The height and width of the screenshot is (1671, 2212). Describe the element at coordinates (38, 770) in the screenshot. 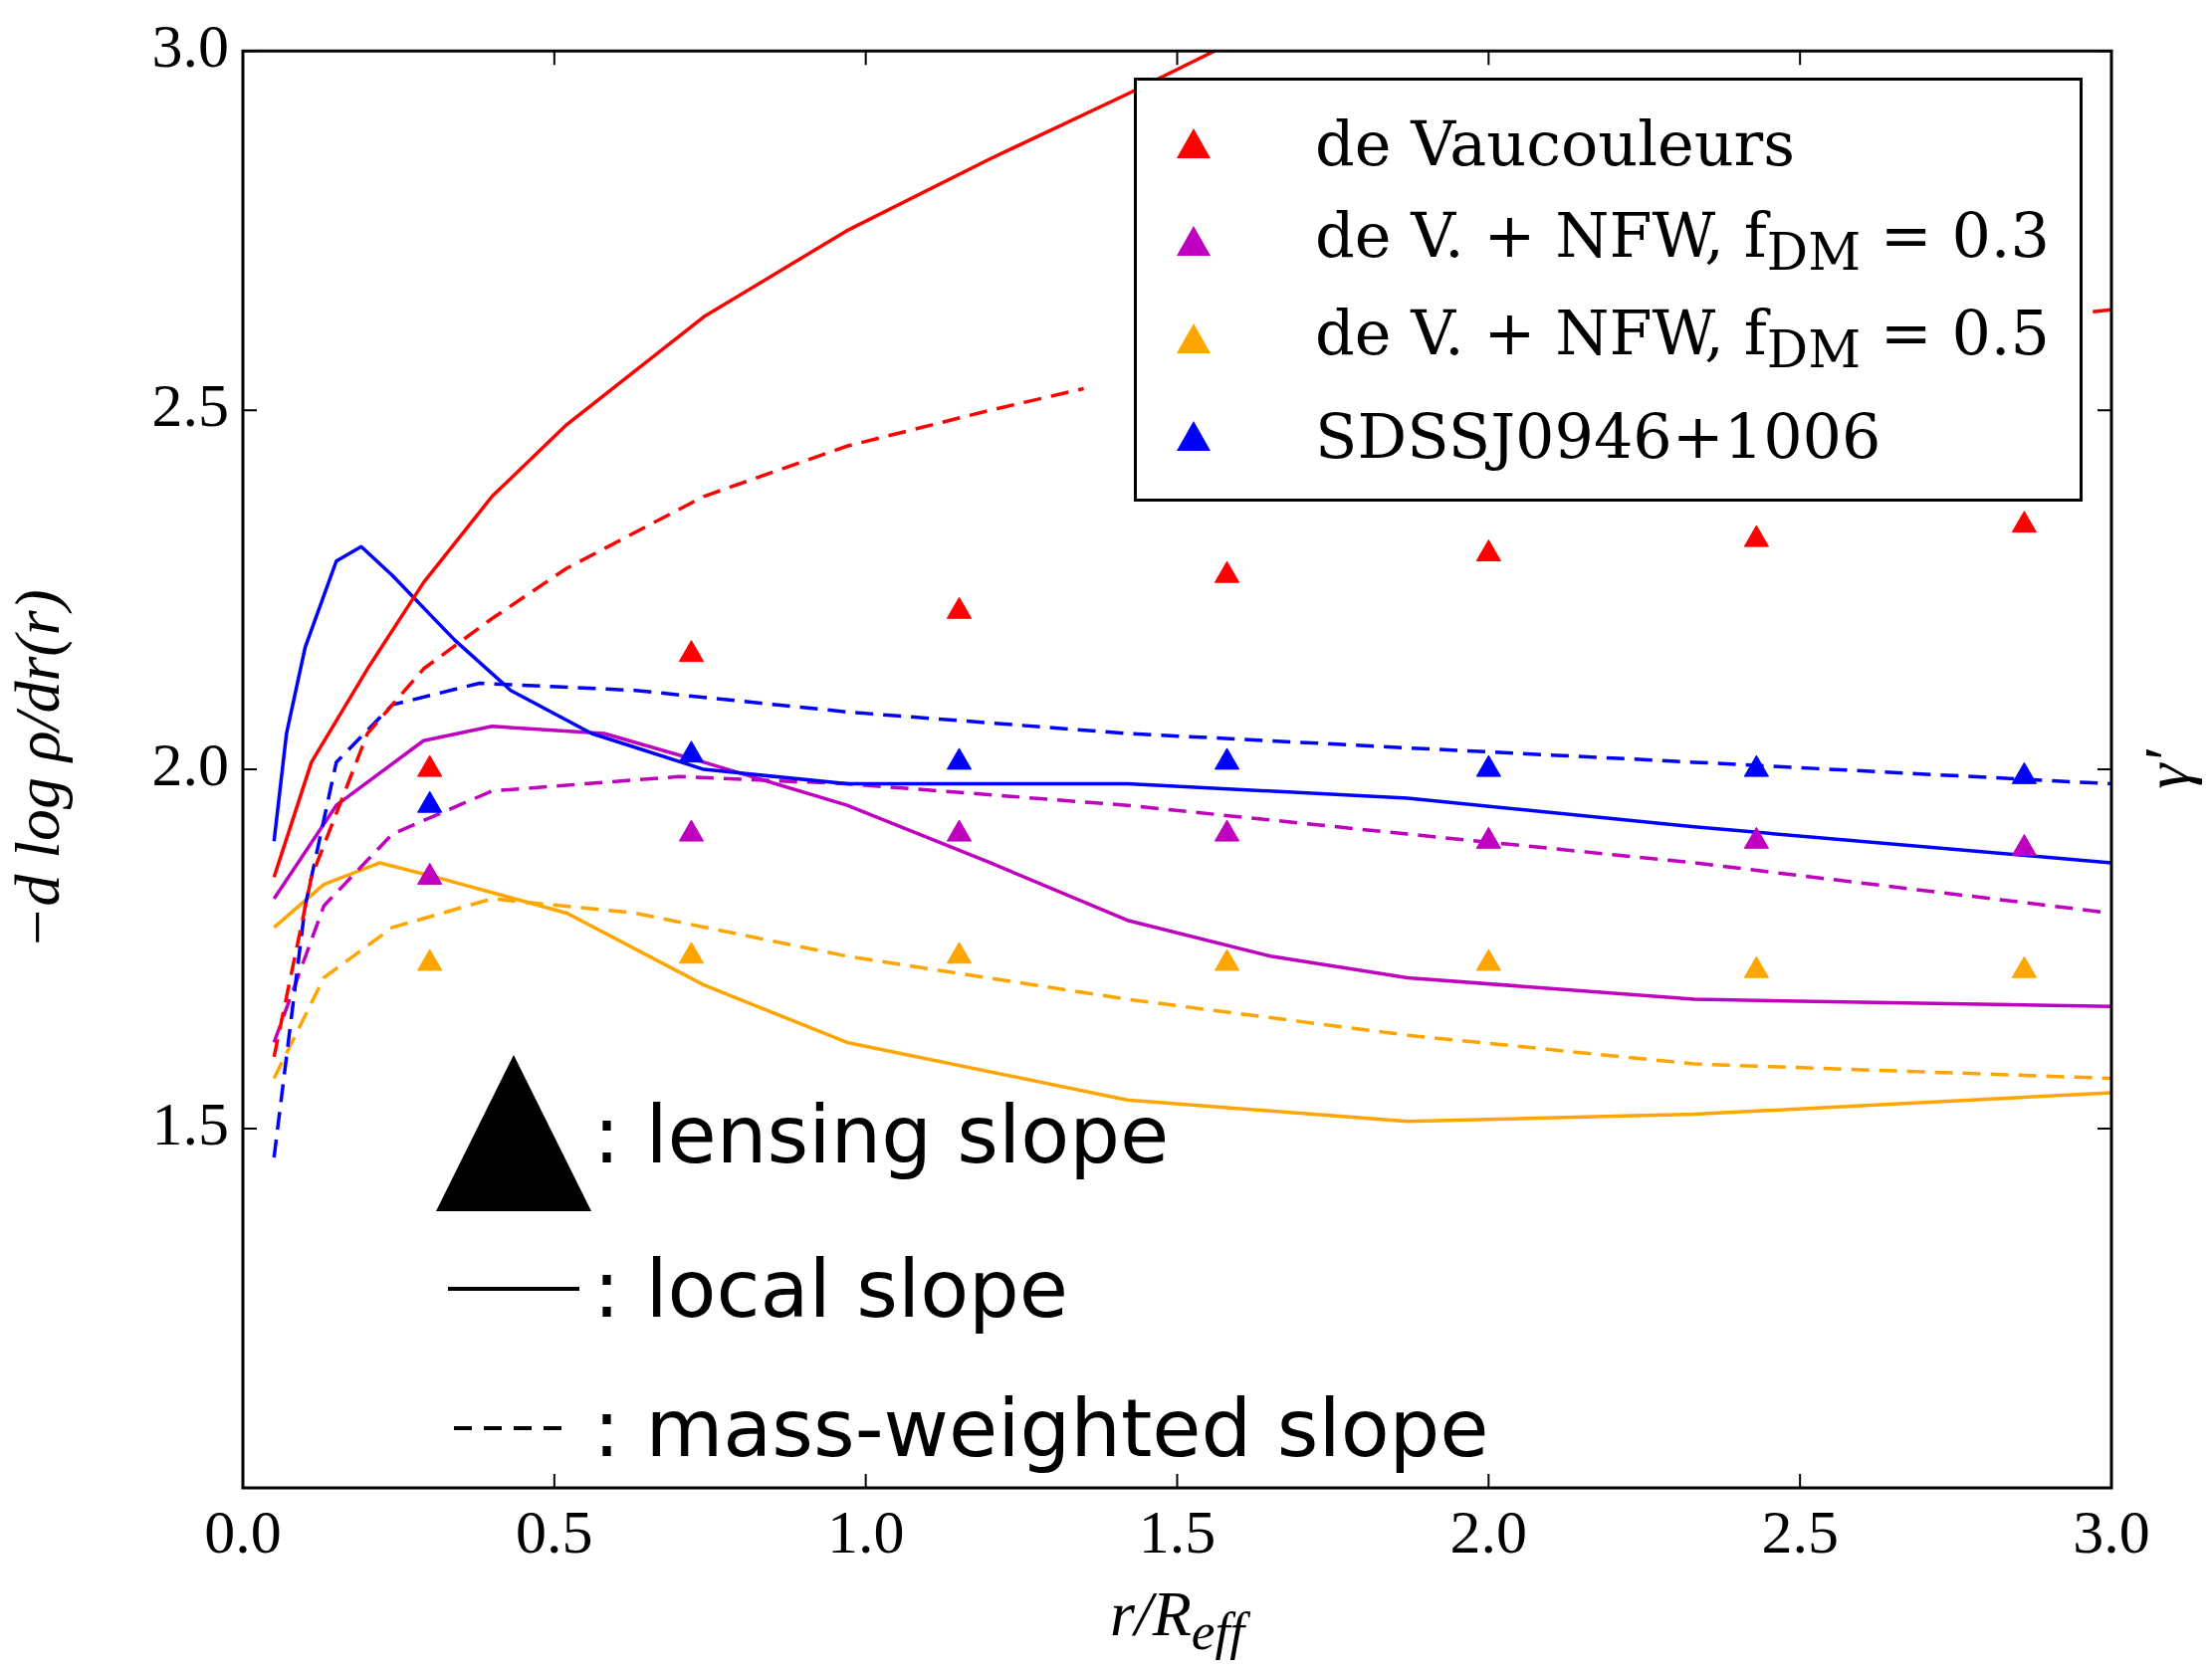

I see `y-axis-title: −d log ρ/dr(r)` at that location.